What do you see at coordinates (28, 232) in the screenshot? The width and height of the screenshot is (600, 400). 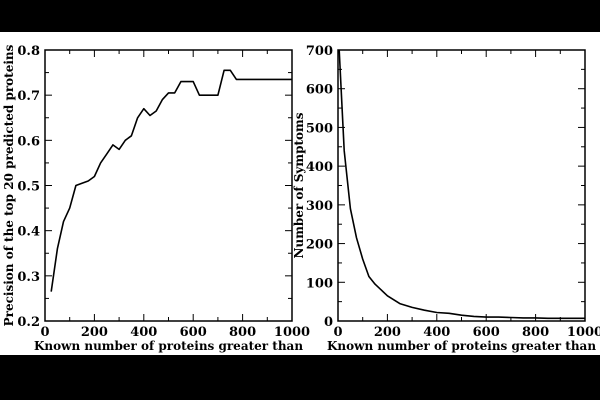 I see `y-tick-label: 0.4` at bounding box center [28, 232].